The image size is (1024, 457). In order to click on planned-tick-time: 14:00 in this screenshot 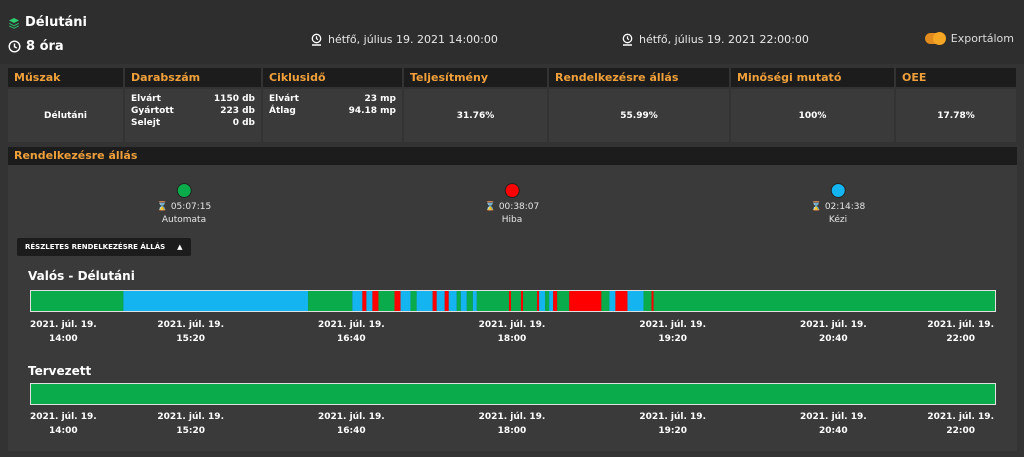, I will do `click(63, 431)`.